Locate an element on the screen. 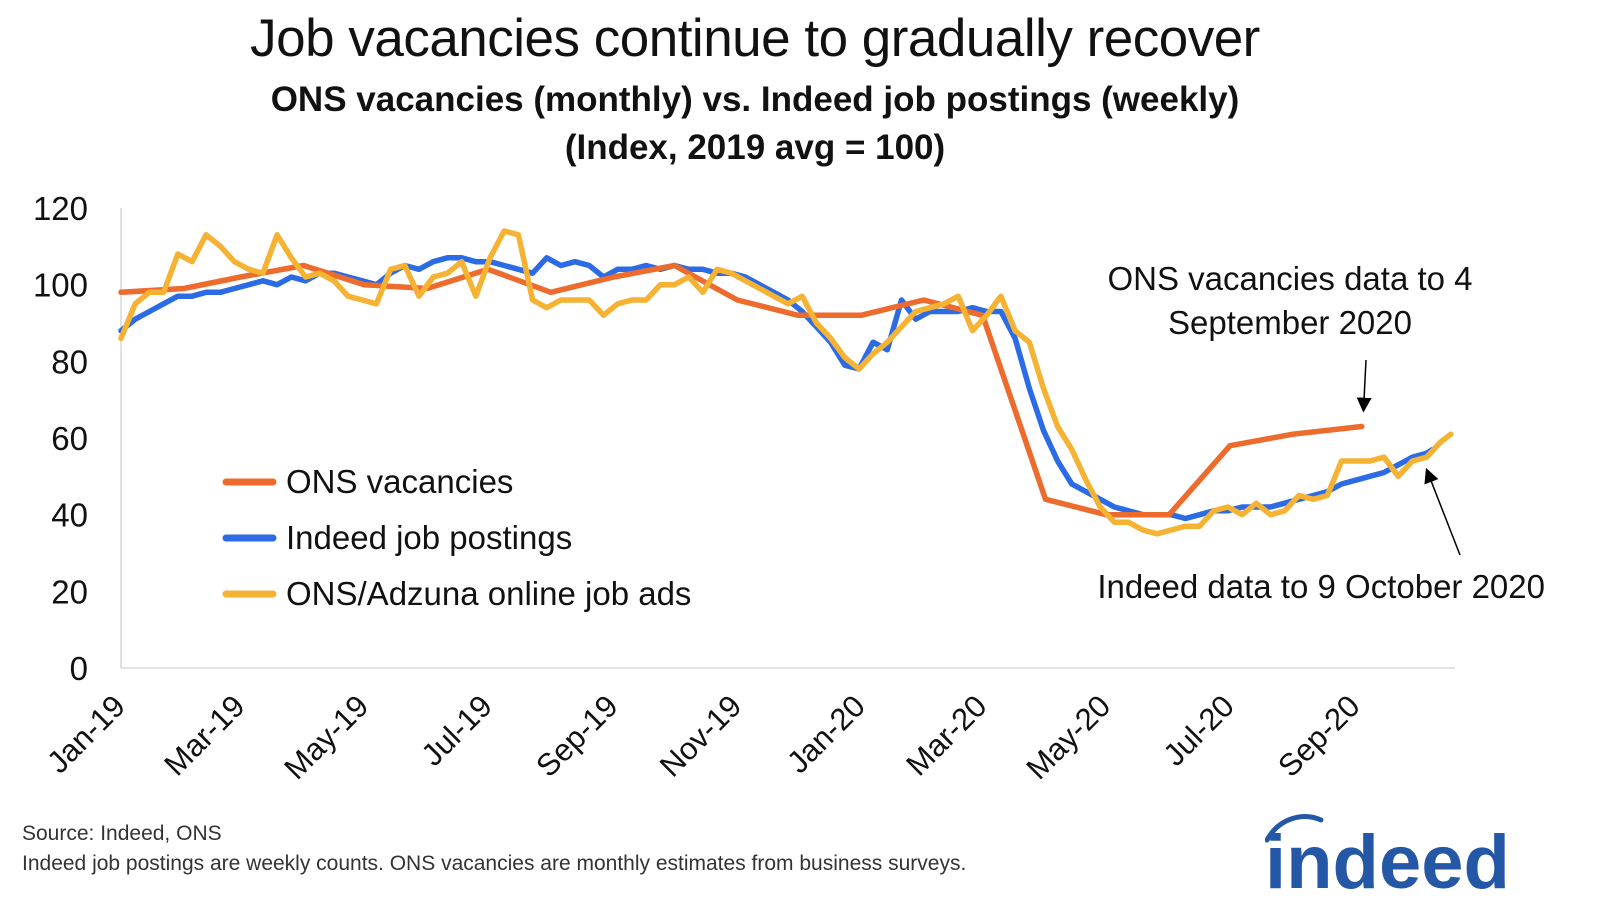 The image size is (1600, 918). y-tick-label: 40 is located at coordinates (69, 515).